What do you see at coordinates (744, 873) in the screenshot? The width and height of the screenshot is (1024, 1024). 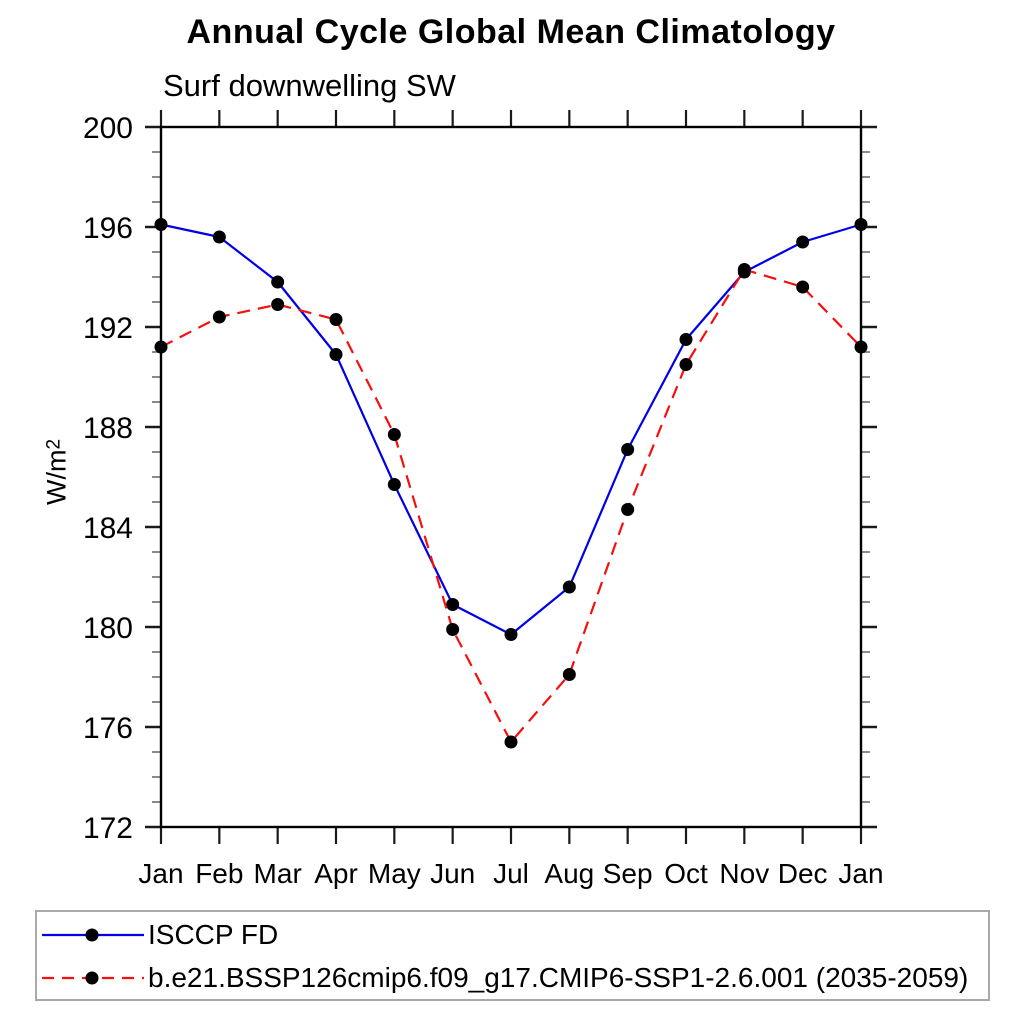 I see `x-tick-label: Nov` at bounding box center [744, 873].